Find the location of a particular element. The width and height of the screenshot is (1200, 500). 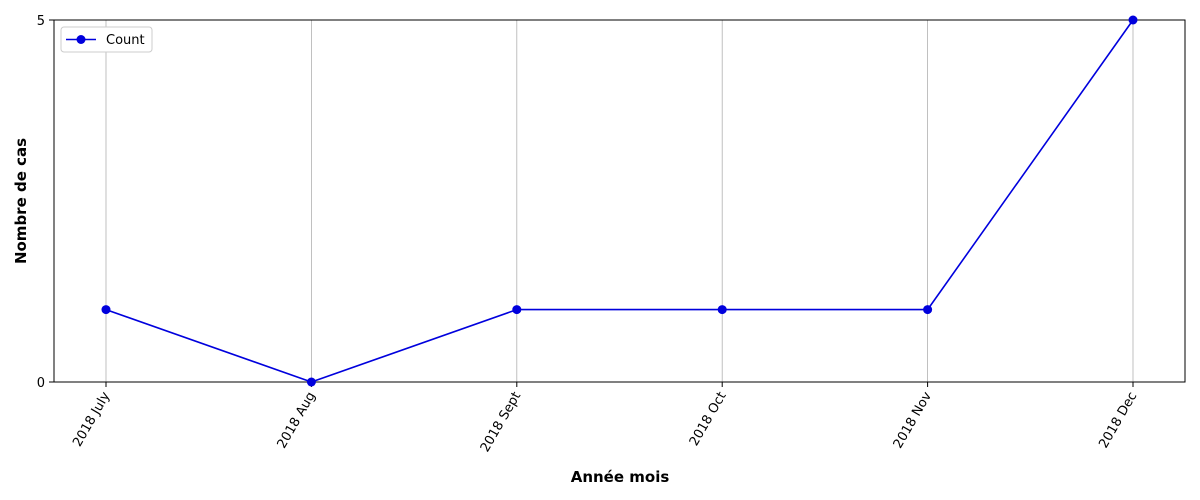

y-axis-title: Nombre de cas is located at coordinates (21, 201).